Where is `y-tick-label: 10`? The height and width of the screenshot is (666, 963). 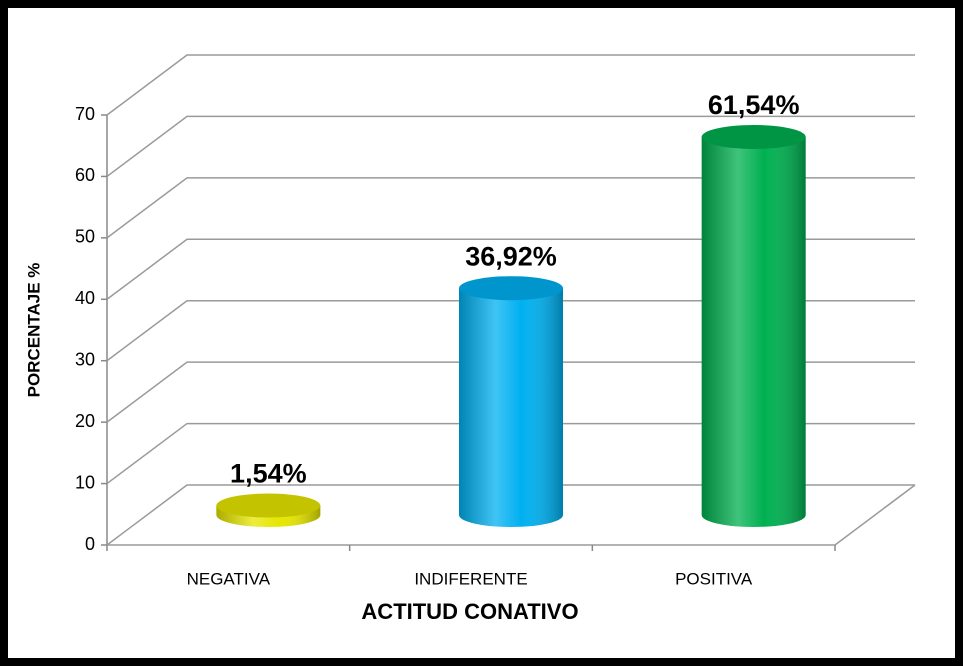
y-tick-label: 10 is located at coordinates (85, 482).